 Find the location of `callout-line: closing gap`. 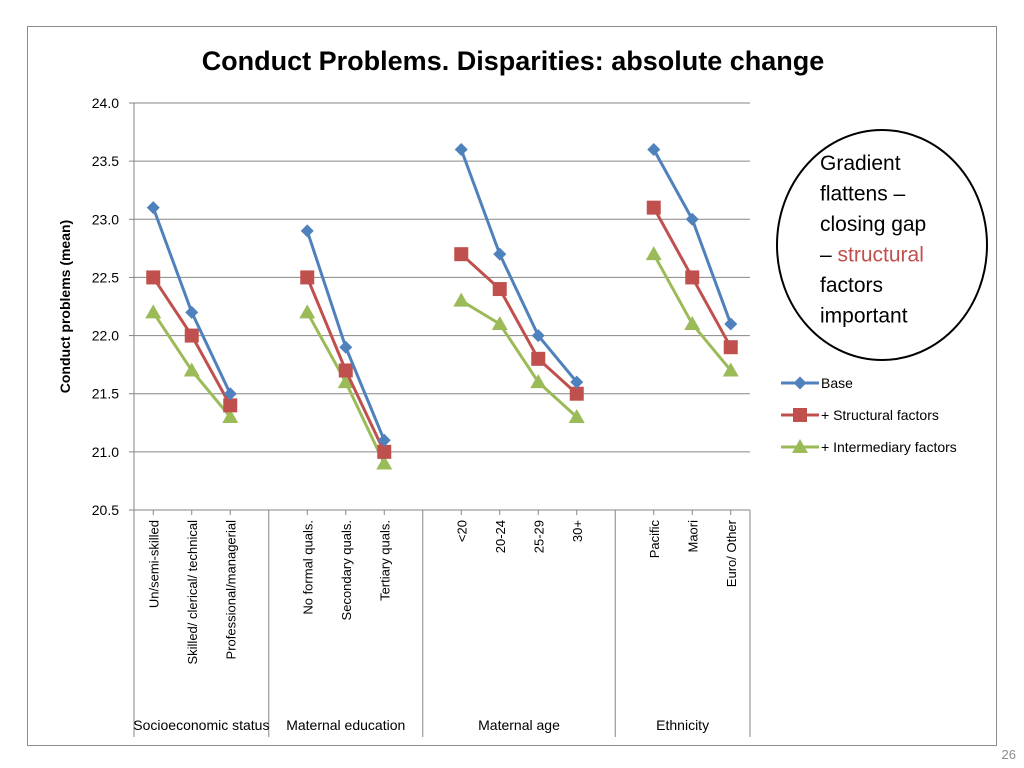

callout-line: closing gap is located at coordinates (873, 224).